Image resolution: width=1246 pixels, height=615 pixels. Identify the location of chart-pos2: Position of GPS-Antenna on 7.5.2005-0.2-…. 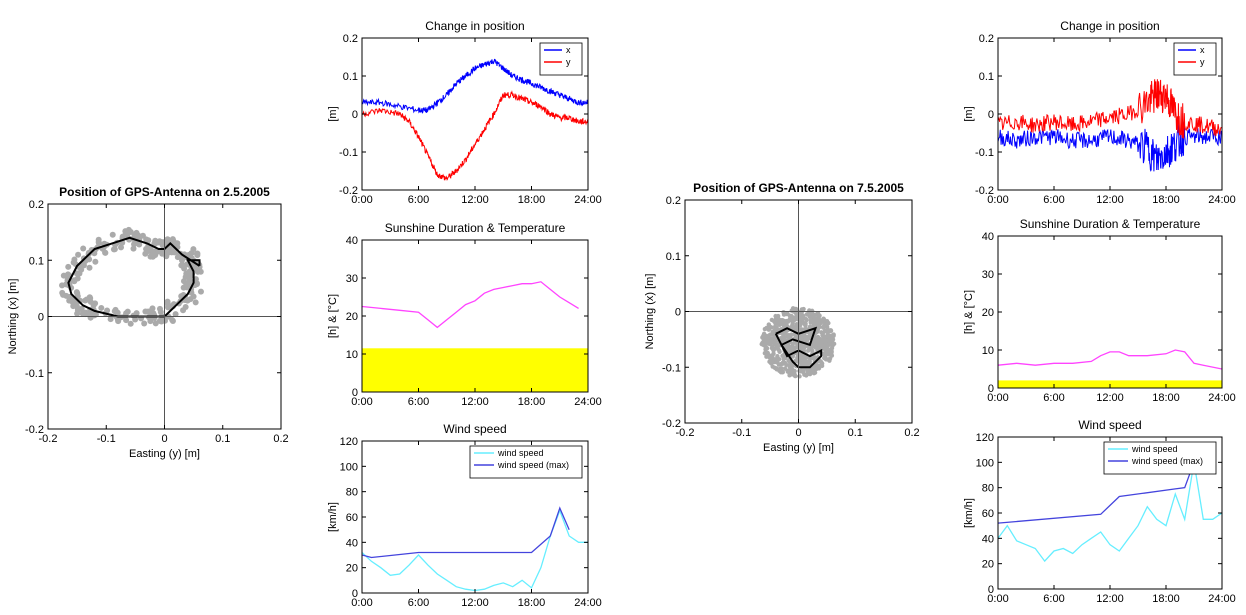
(782, 317).